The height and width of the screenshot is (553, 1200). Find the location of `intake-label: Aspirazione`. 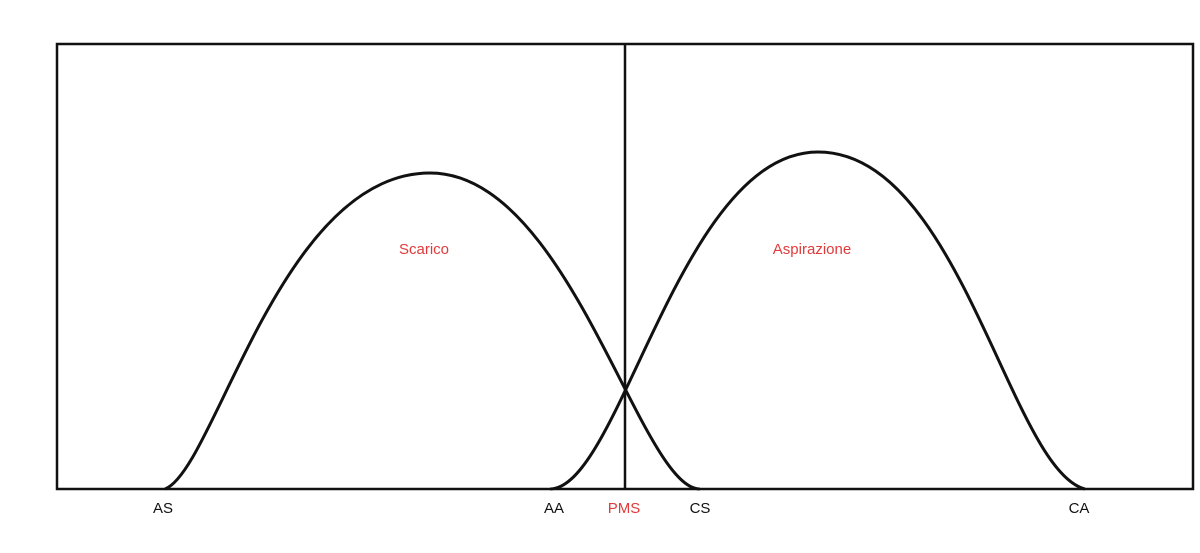

intake-label: Aspirazione is located at coordinates (812, 249).